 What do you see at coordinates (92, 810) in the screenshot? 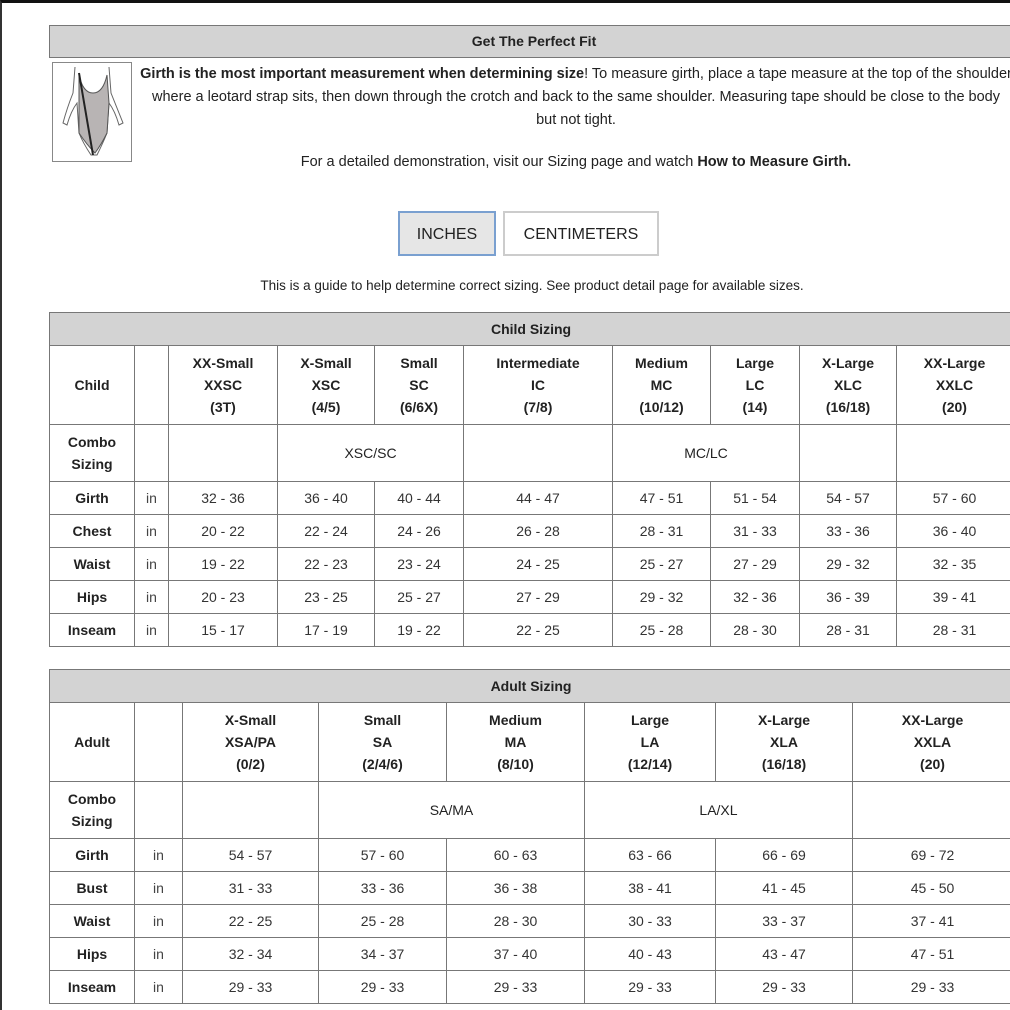
I see `combo-sizing-label: Combo Sizing` at bounding box center [92, 810].